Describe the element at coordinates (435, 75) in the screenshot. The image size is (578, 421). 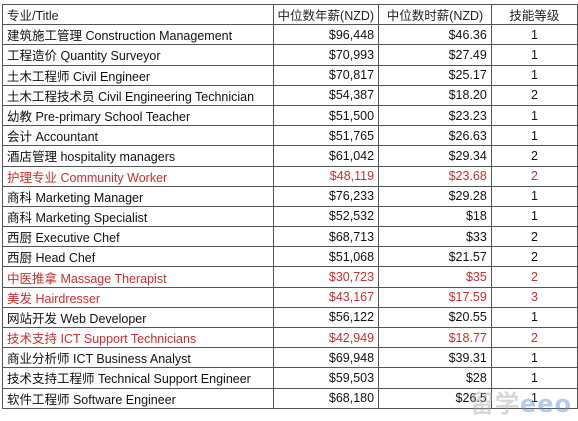
I see `cell-hourly-wage: $25.17` at that location.